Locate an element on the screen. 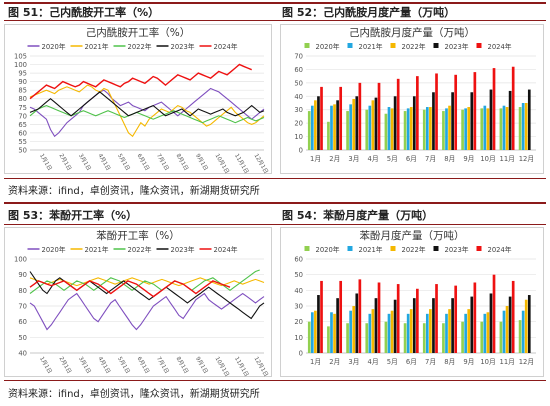  caption-fig53: 图 53：苯酚开工率（%） is located at coordinates (73, 215).